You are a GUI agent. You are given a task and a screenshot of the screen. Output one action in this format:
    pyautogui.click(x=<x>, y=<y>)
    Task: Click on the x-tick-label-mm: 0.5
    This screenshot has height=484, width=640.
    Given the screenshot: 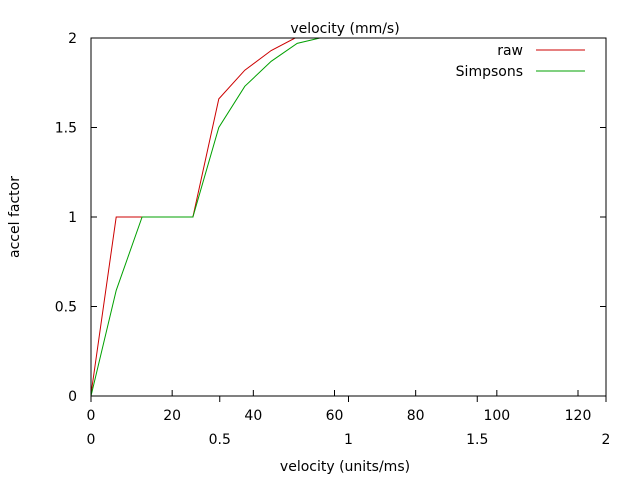 What is the action you would take?
    pyautogui.click(x=220, y=440)
    